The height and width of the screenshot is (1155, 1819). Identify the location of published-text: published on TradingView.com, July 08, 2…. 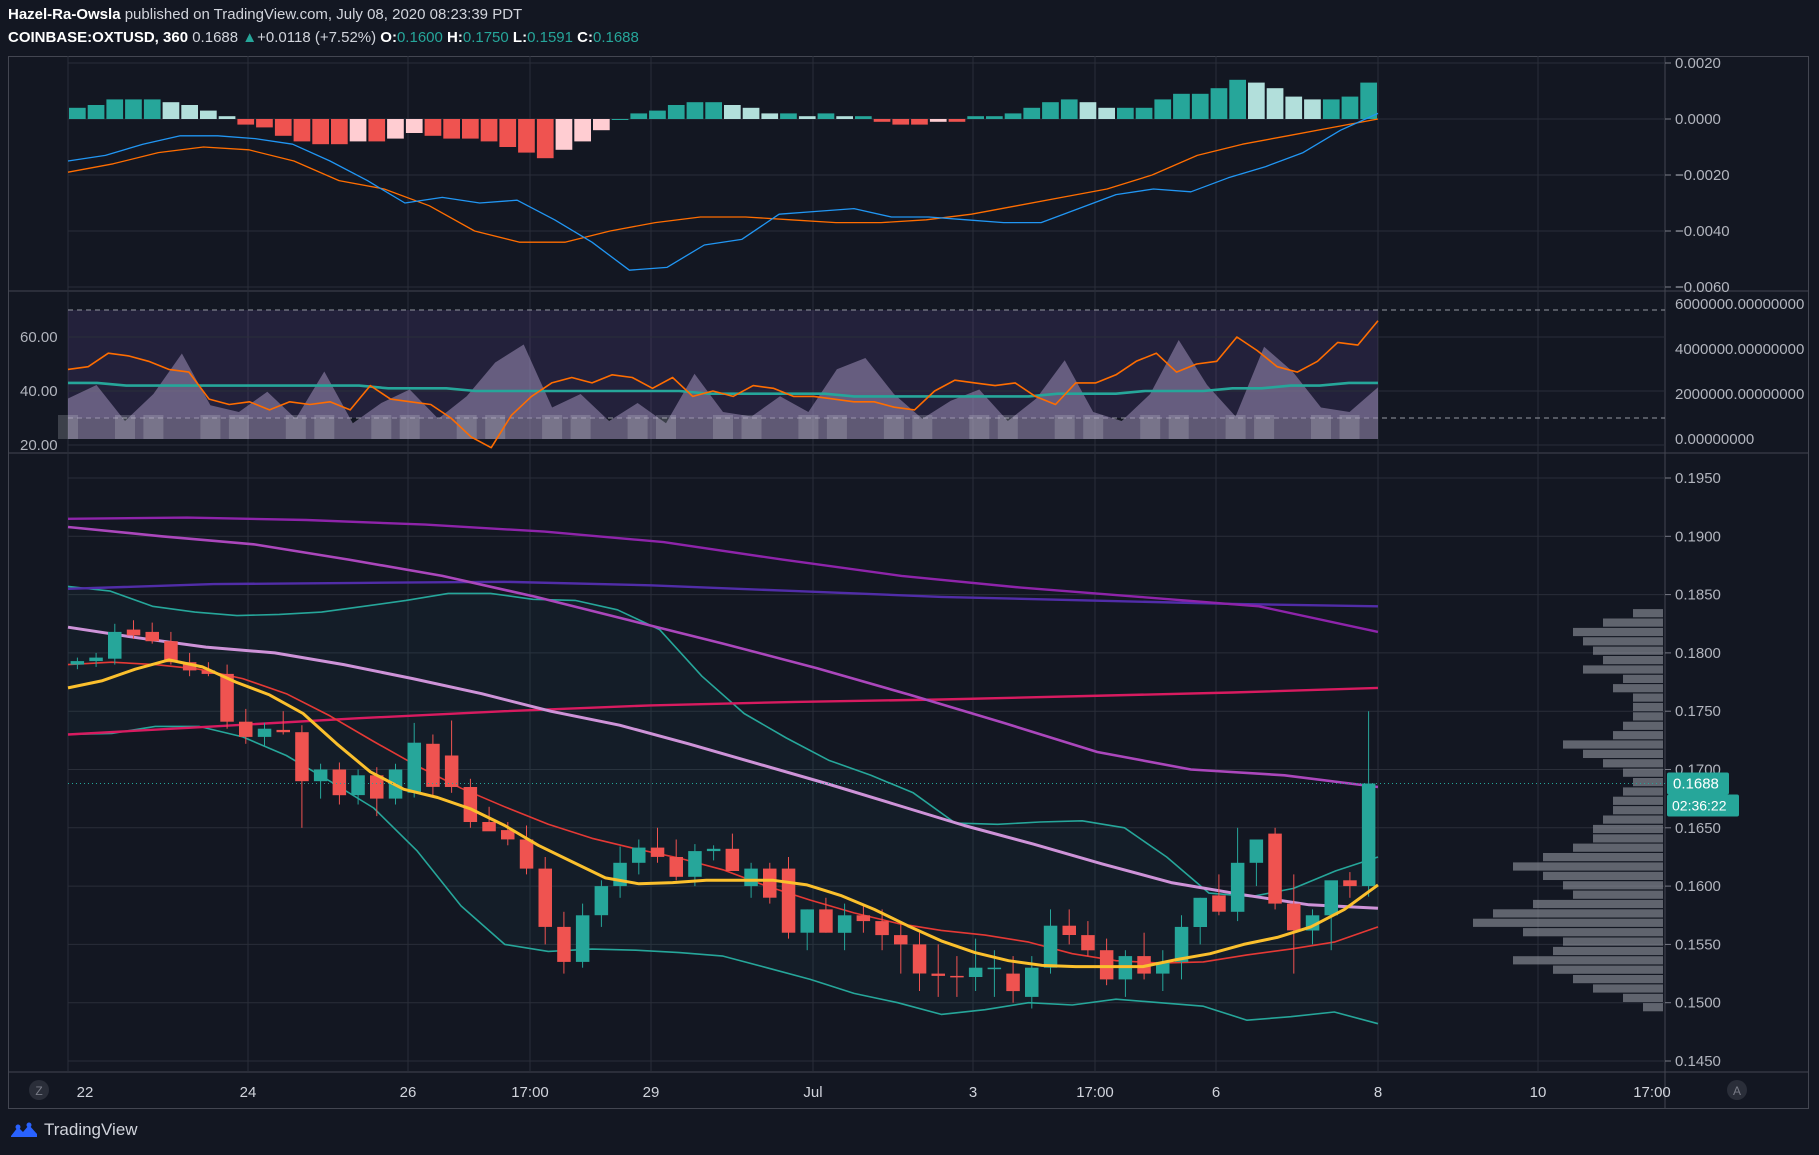
(323, 14).